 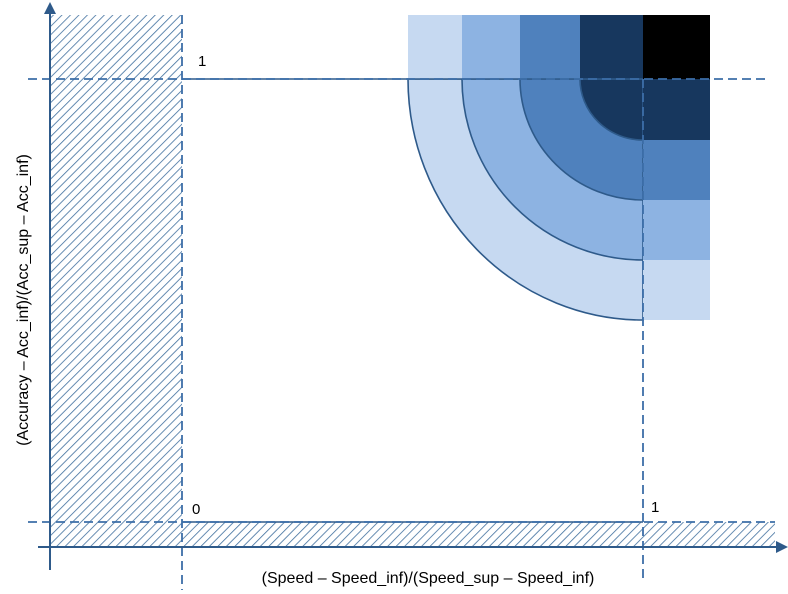 What do you see at coordinates (50, 8) in the screenshot?
I see `y-axis-arrow-icon` at bounding box center [50, 8].